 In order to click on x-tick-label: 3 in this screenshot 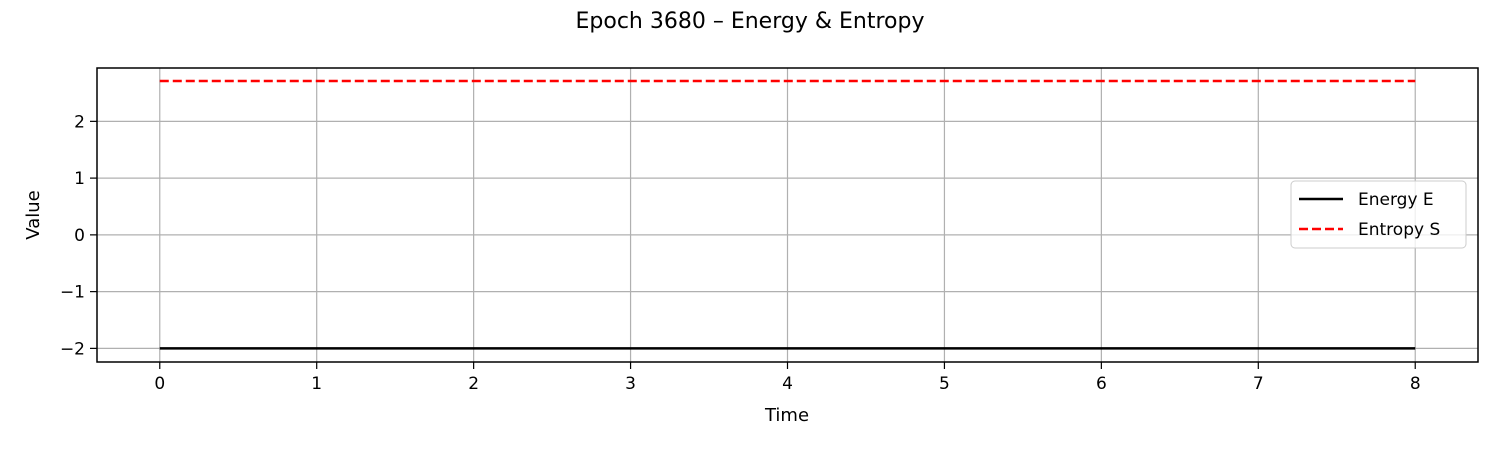, I will do `click(630, 384)`.